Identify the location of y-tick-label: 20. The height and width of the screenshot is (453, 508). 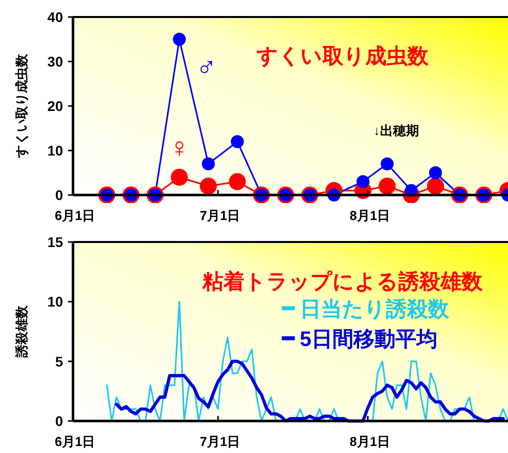
(55, 106).